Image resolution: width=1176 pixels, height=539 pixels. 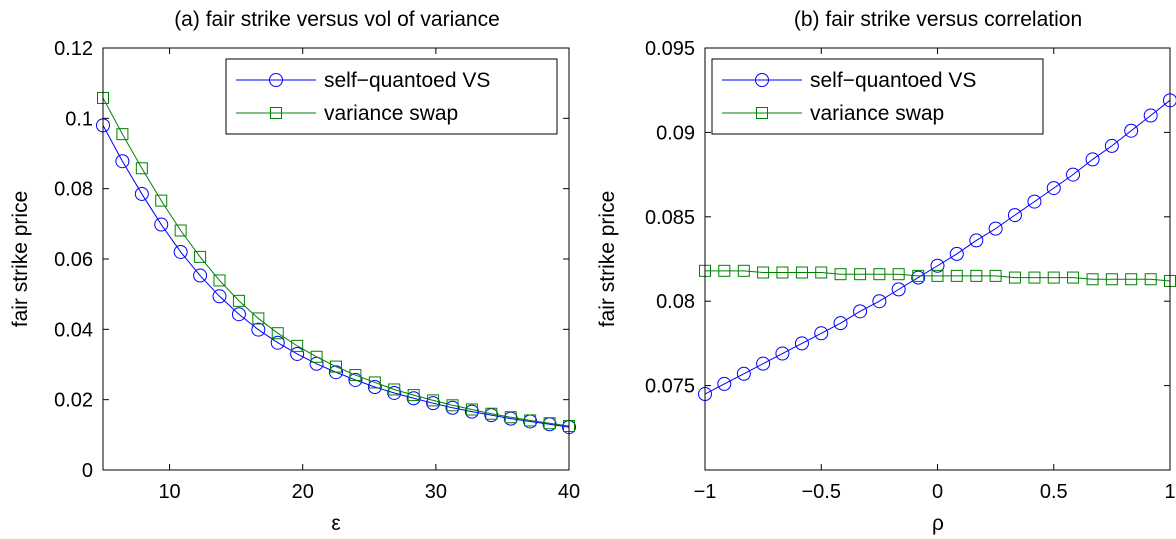 I want to click on panel-a-y-tick-label: 0.06, so click(x=73, y=260).